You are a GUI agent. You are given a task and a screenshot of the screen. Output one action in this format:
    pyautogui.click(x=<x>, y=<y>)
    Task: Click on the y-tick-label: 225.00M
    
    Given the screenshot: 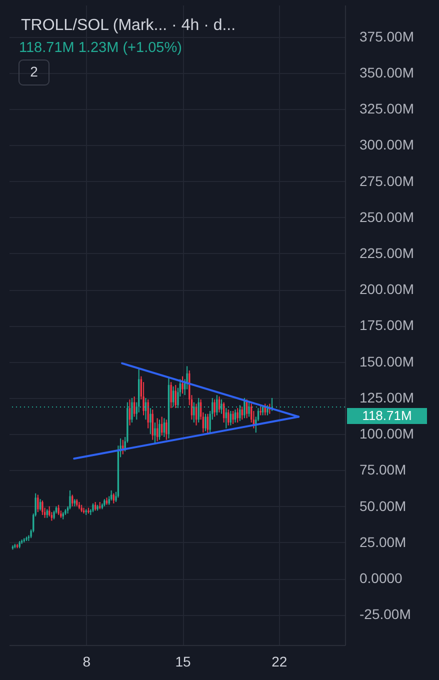 What is the action you would take?
    pyautogui.click(x=387, y=252)
    